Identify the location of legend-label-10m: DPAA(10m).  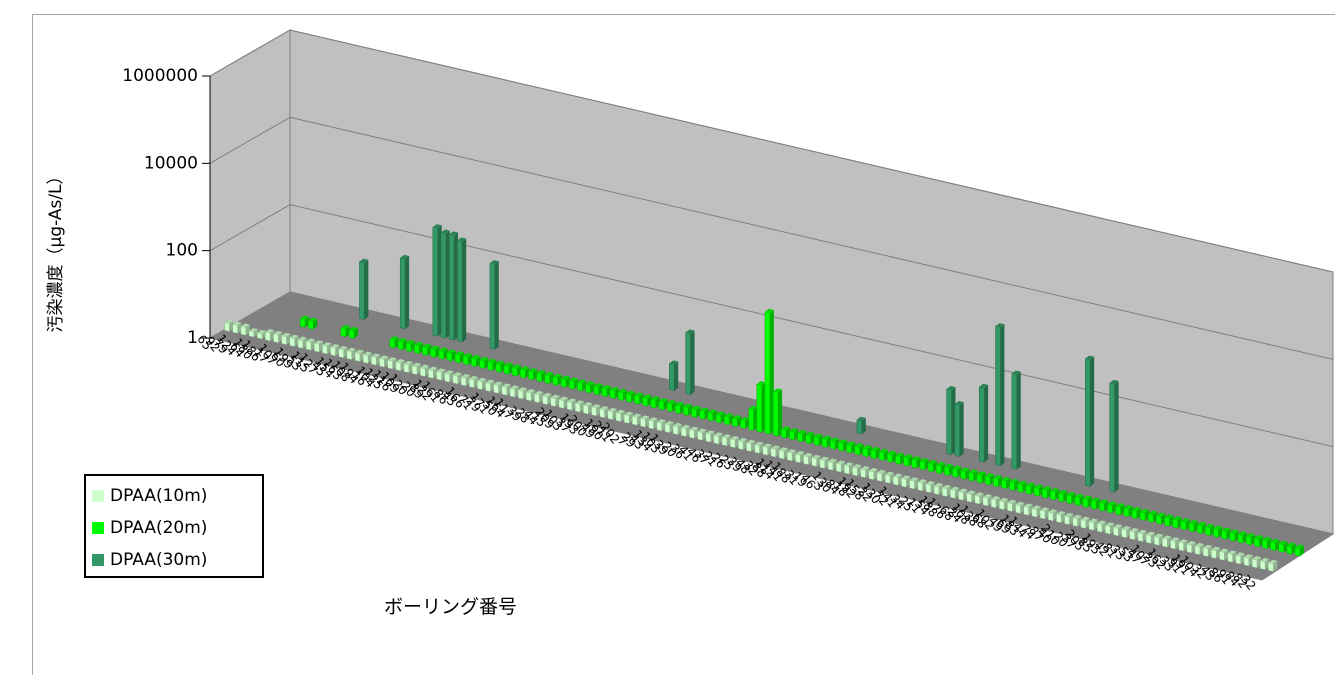
(158, 496).